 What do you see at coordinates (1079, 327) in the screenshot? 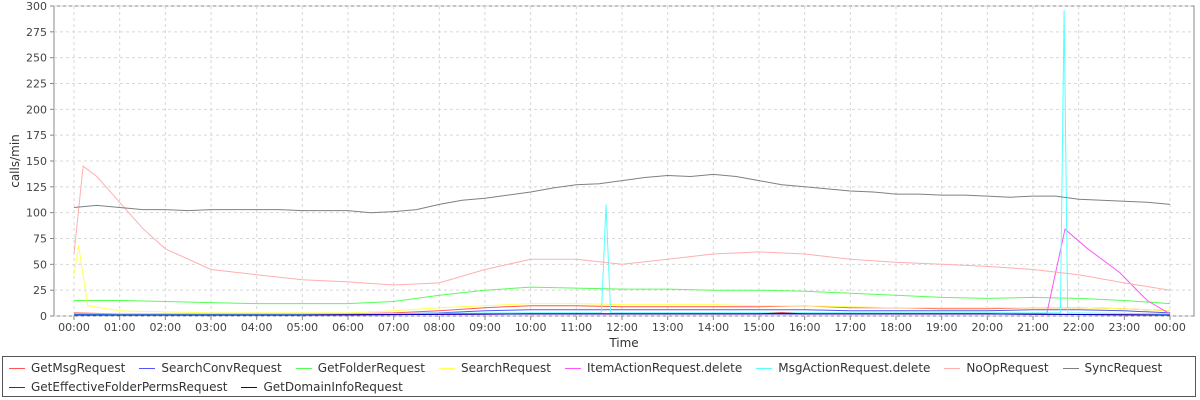
I see `x-tick-label: 22:00` at bounding box center [1079, 327].